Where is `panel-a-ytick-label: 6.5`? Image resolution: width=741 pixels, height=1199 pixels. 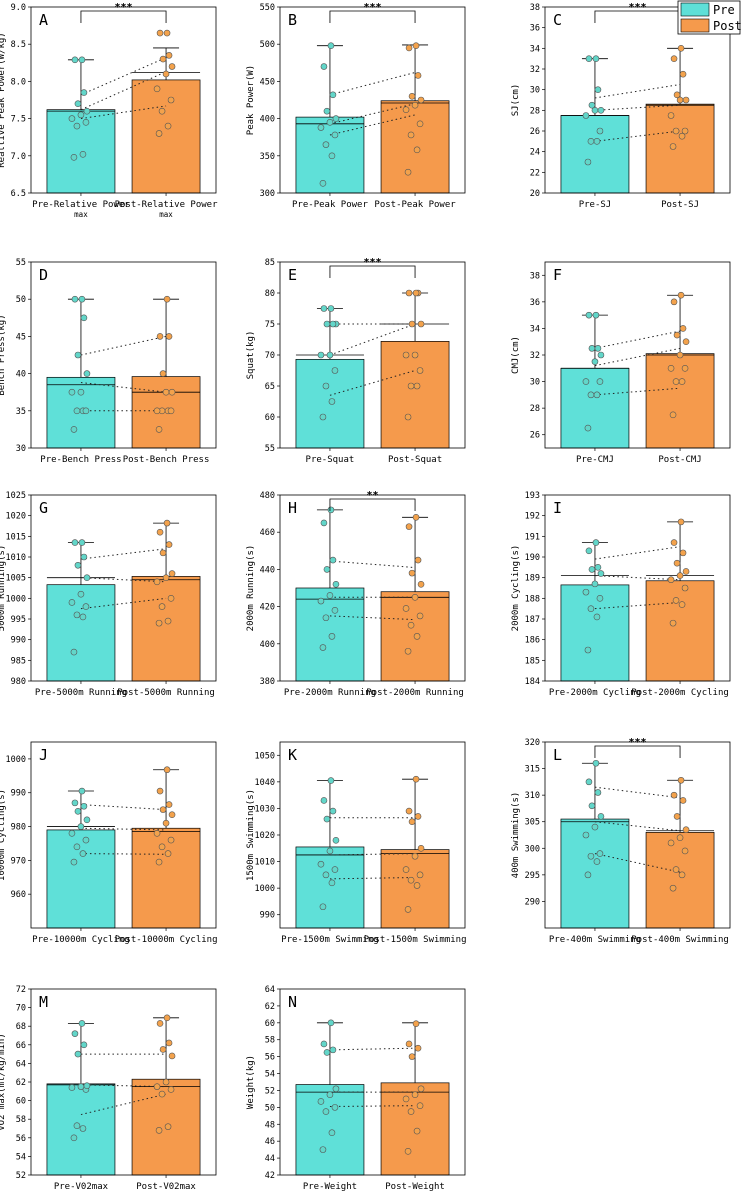 panel-a-ytick-label: 6.5 is located at coordinates (18, 194).